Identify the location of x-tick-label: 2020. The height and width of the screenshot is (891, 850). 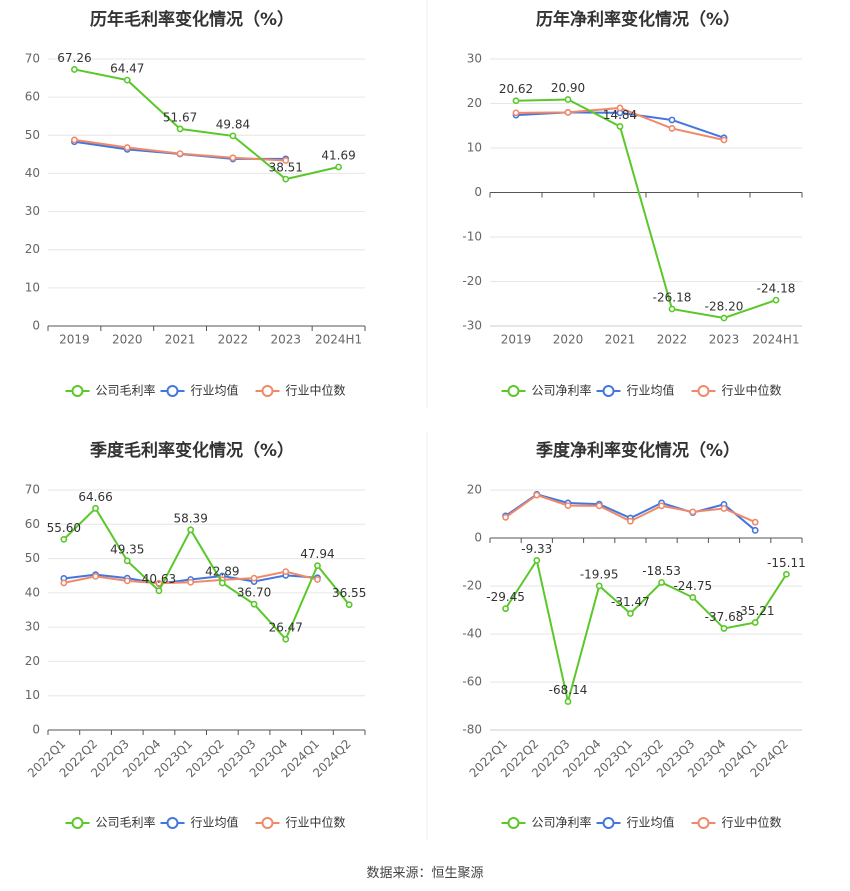
(127, 340).